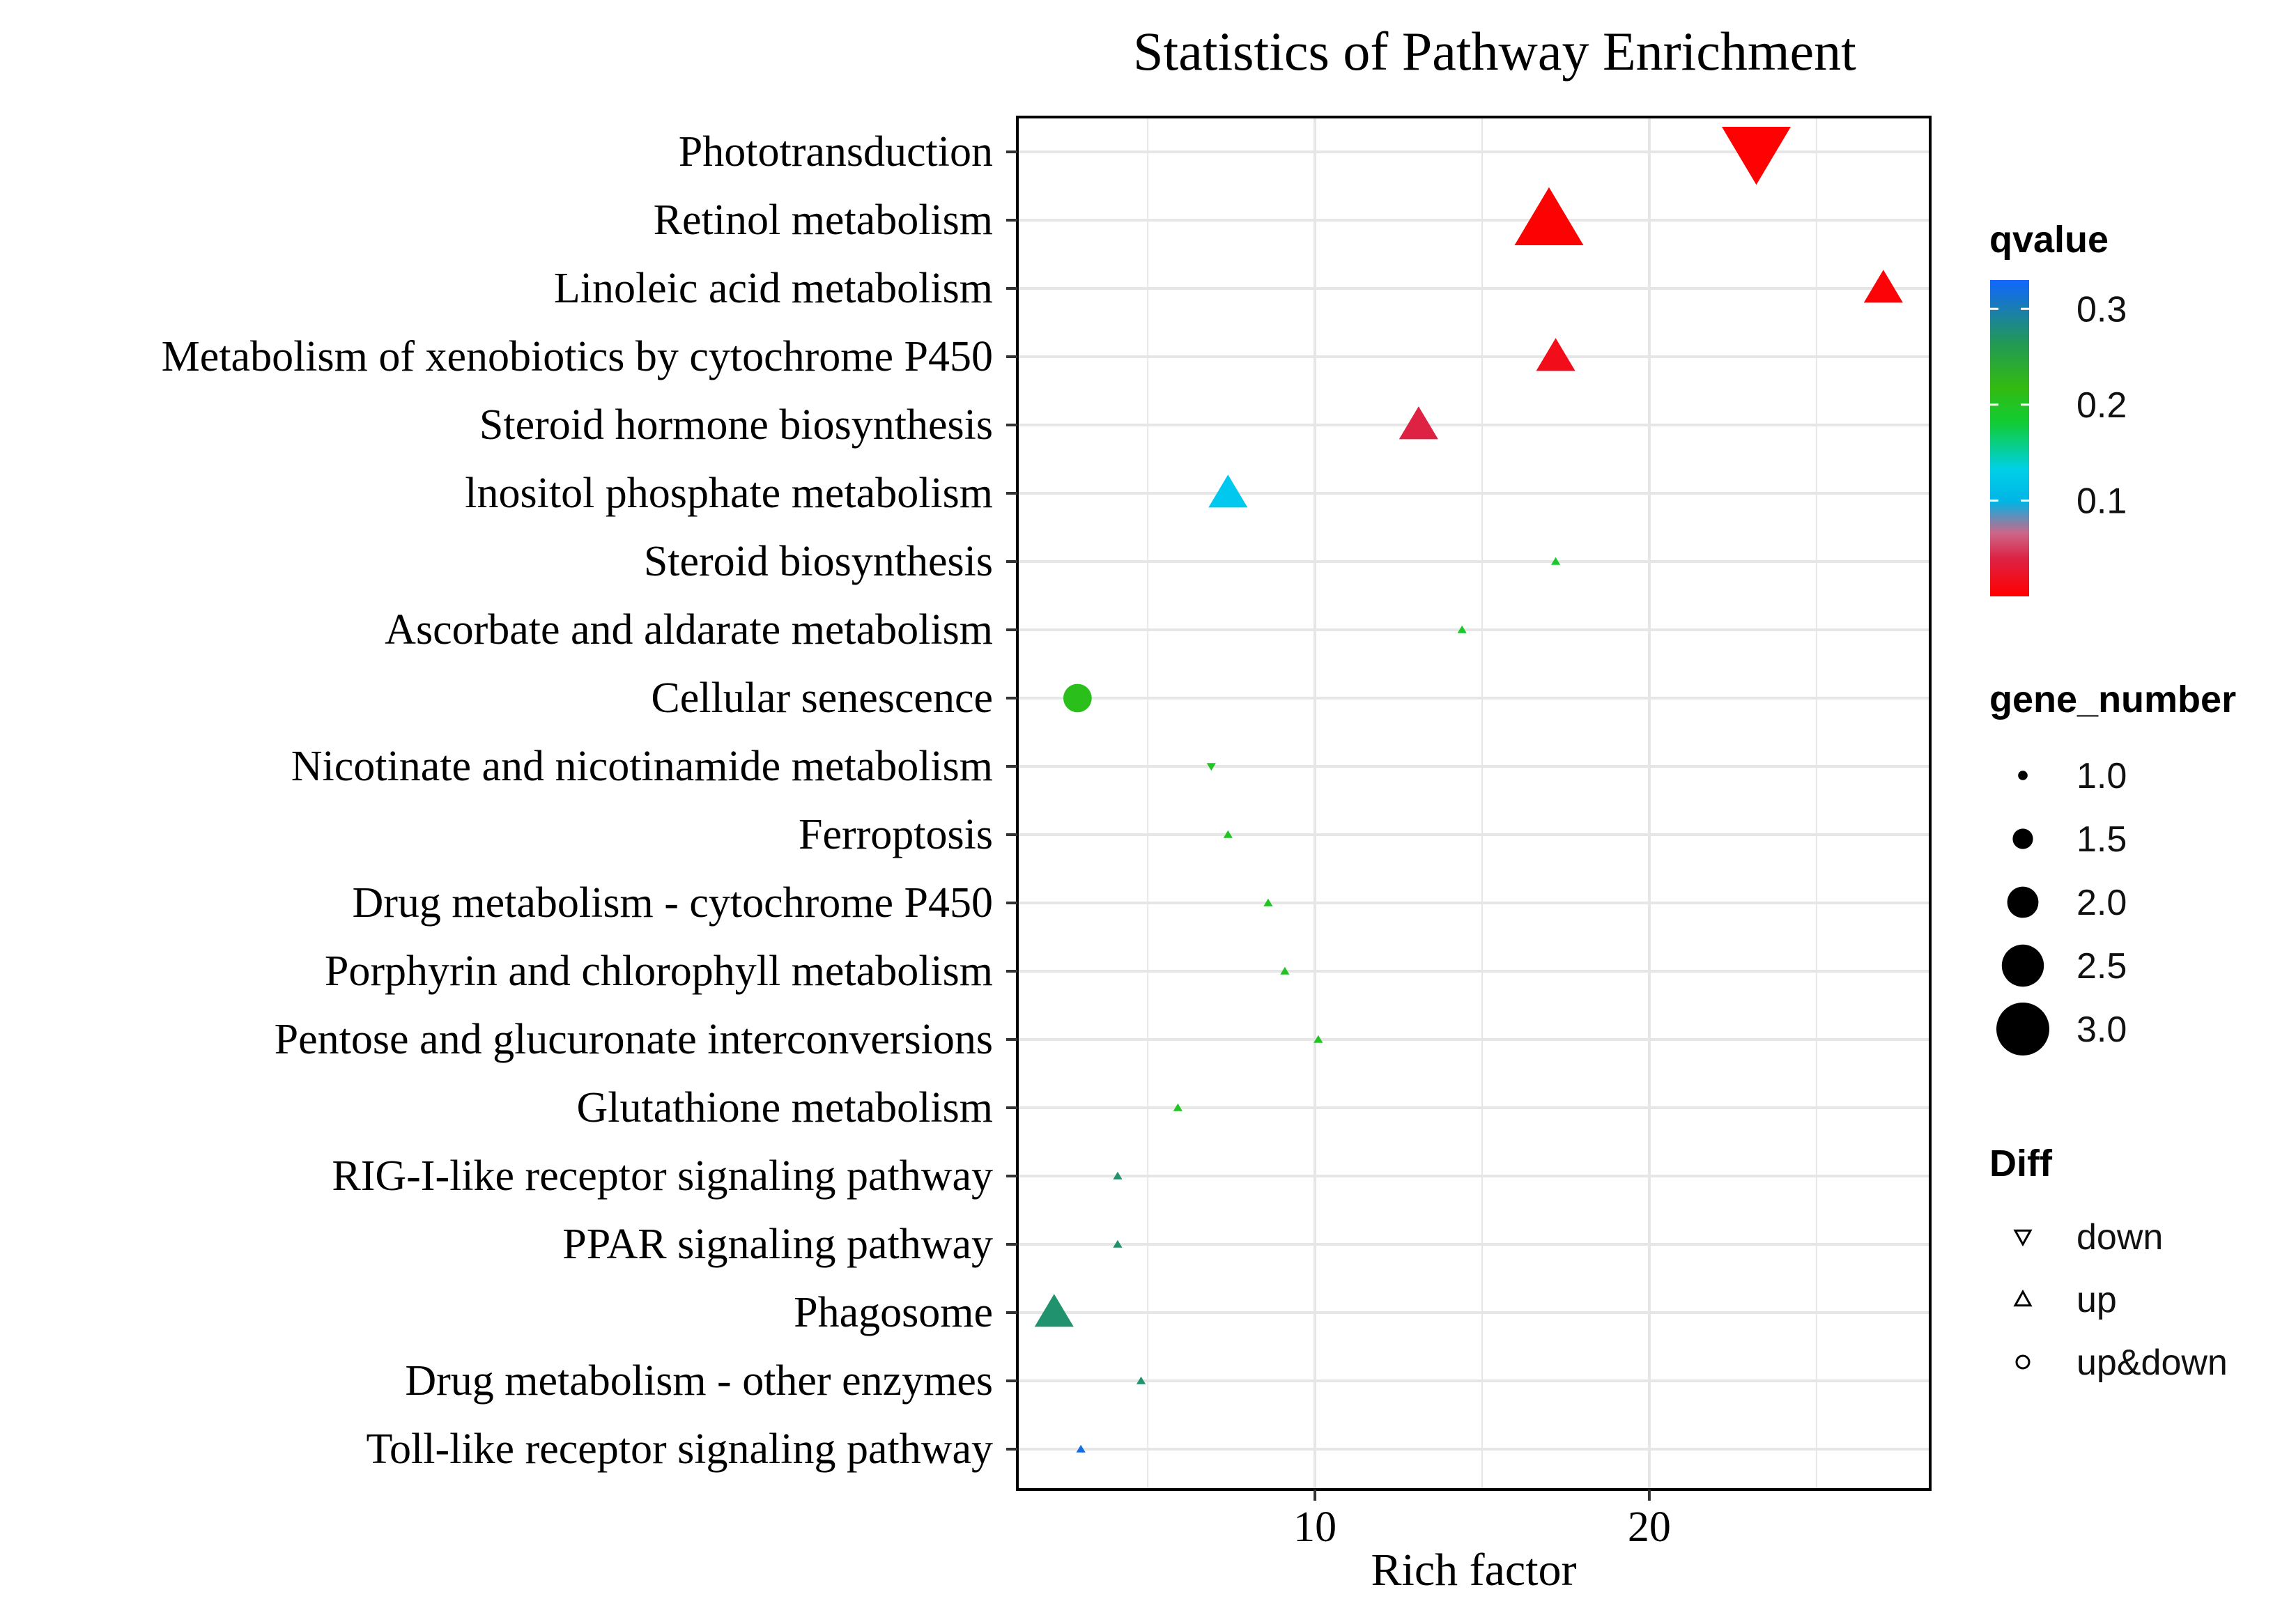  I want to click on legend-qvalue-title: qvalue, so click(2049, 240).